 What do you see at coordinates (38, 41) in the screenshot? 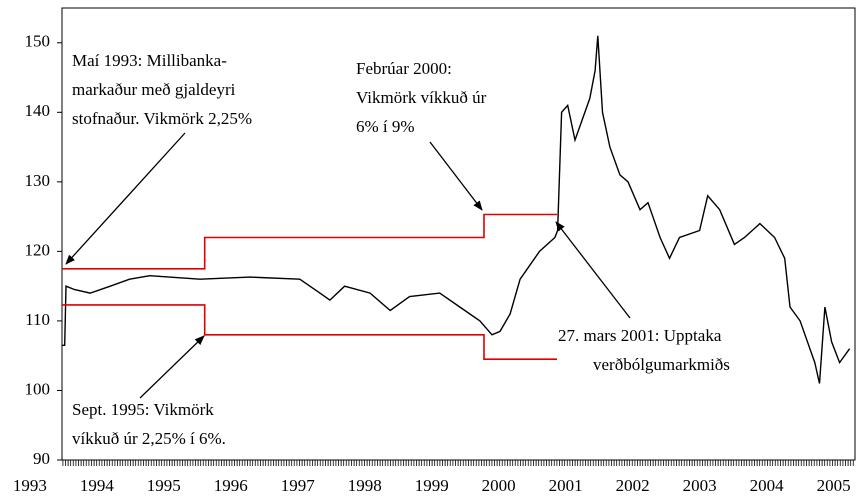
I see `y-tick-label: 150` at bounding box center [38, 41].